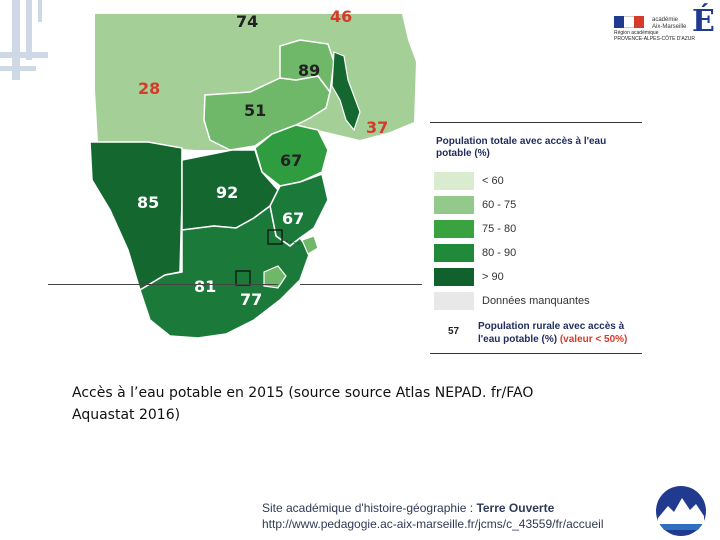 Image resolution: width=720 pixels, height=540 pixels. I want to click on legend-label: 75 - 80, so click(499, 229).